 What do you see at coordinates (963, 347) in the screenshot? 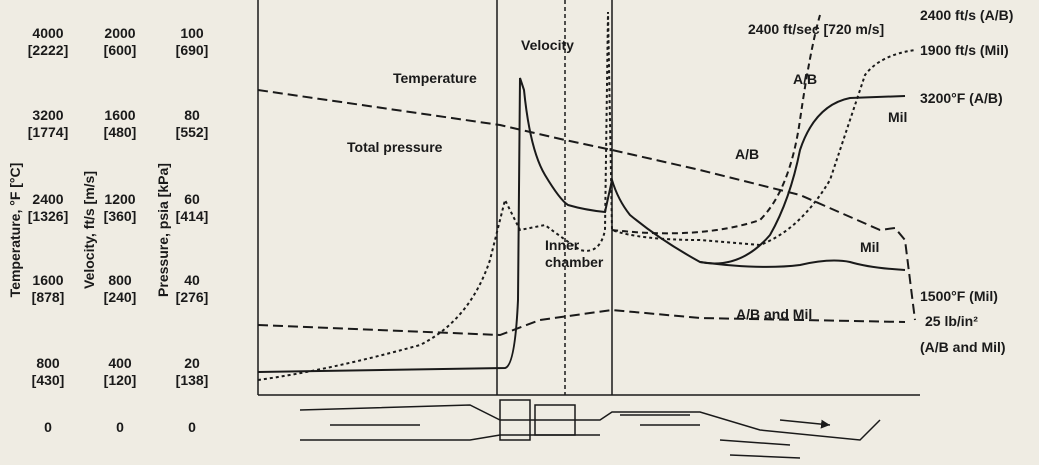
I see `right-label: (A/B and Mil)` at bounding box center [963, 347].